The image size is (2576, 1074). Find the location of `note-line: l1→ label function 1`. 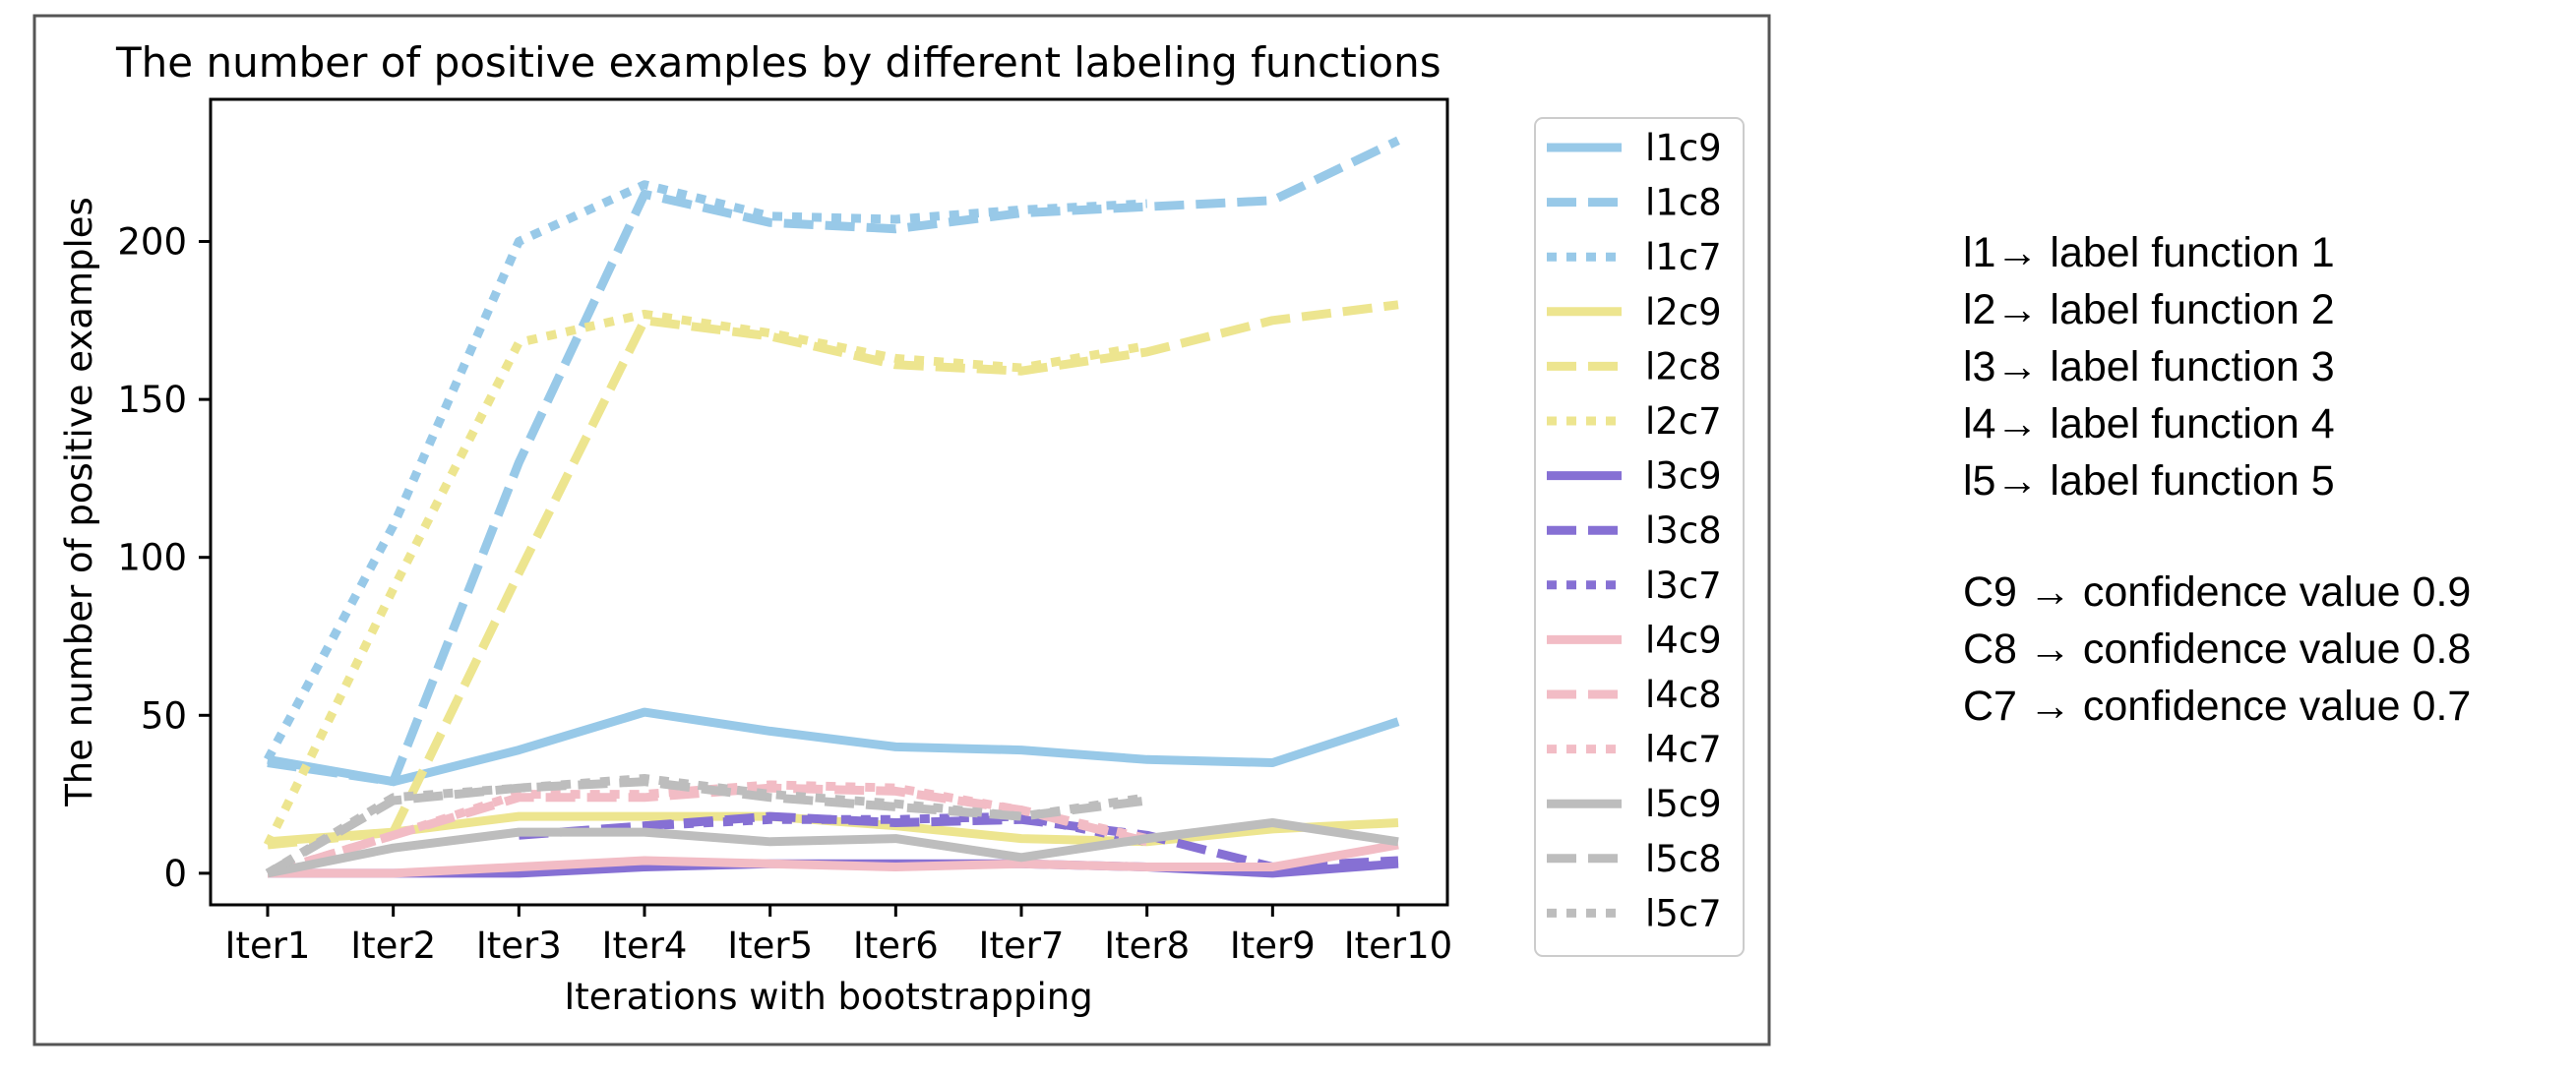

note-line: l1→ label function 1 is located at coordinates (2149, 252).